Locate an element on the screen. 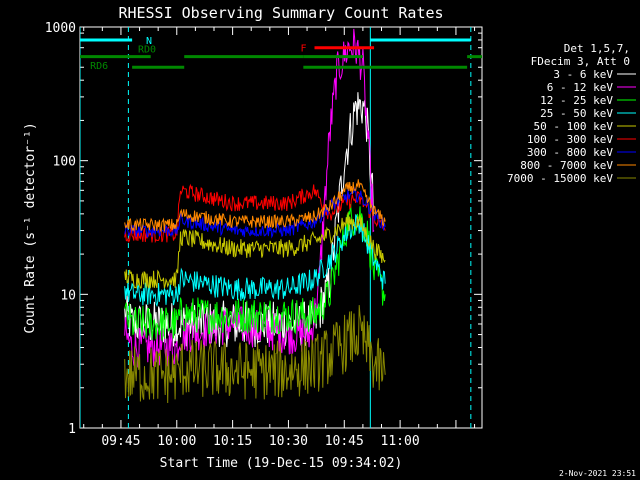  footer-timestamp: 2-Nov-2021 23:51 is located at coordinates (597, 473).